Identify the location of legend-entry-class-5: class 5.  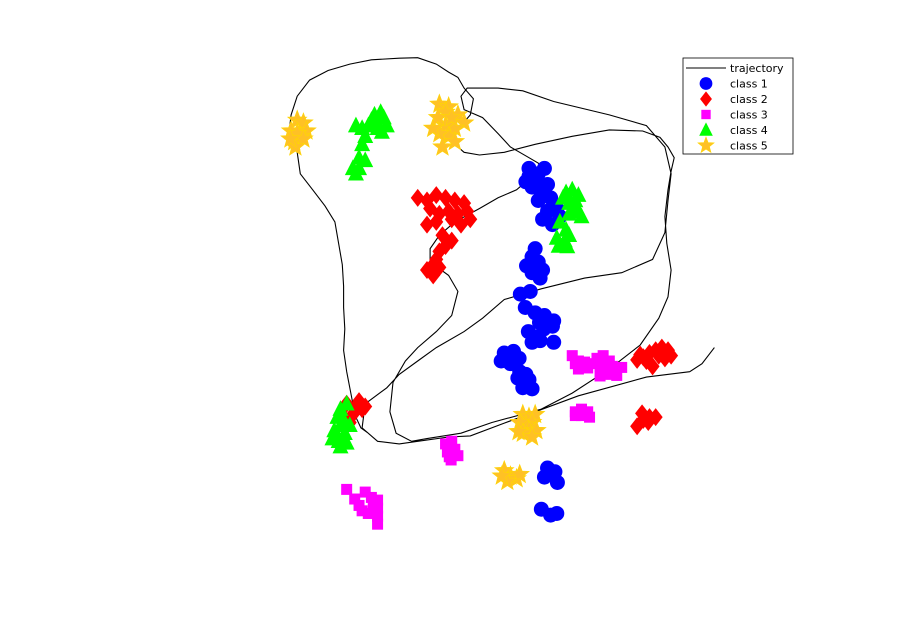
(732, 145).